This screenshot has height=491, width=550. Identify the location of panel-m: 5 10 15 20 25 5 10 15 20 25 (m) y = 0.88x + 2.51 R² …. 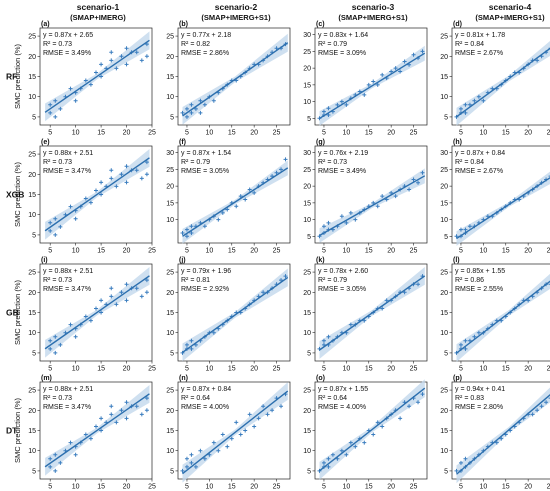
(84, 433).